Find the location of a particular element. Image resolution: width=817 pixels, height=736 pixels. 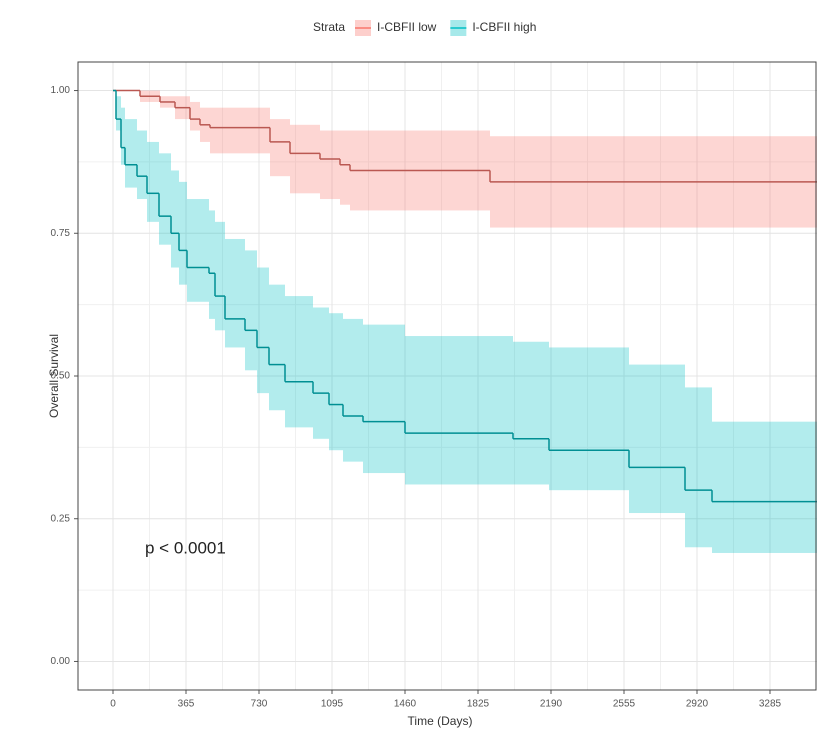

x-tick-label: 1095 is located at coordinates (332, 704).